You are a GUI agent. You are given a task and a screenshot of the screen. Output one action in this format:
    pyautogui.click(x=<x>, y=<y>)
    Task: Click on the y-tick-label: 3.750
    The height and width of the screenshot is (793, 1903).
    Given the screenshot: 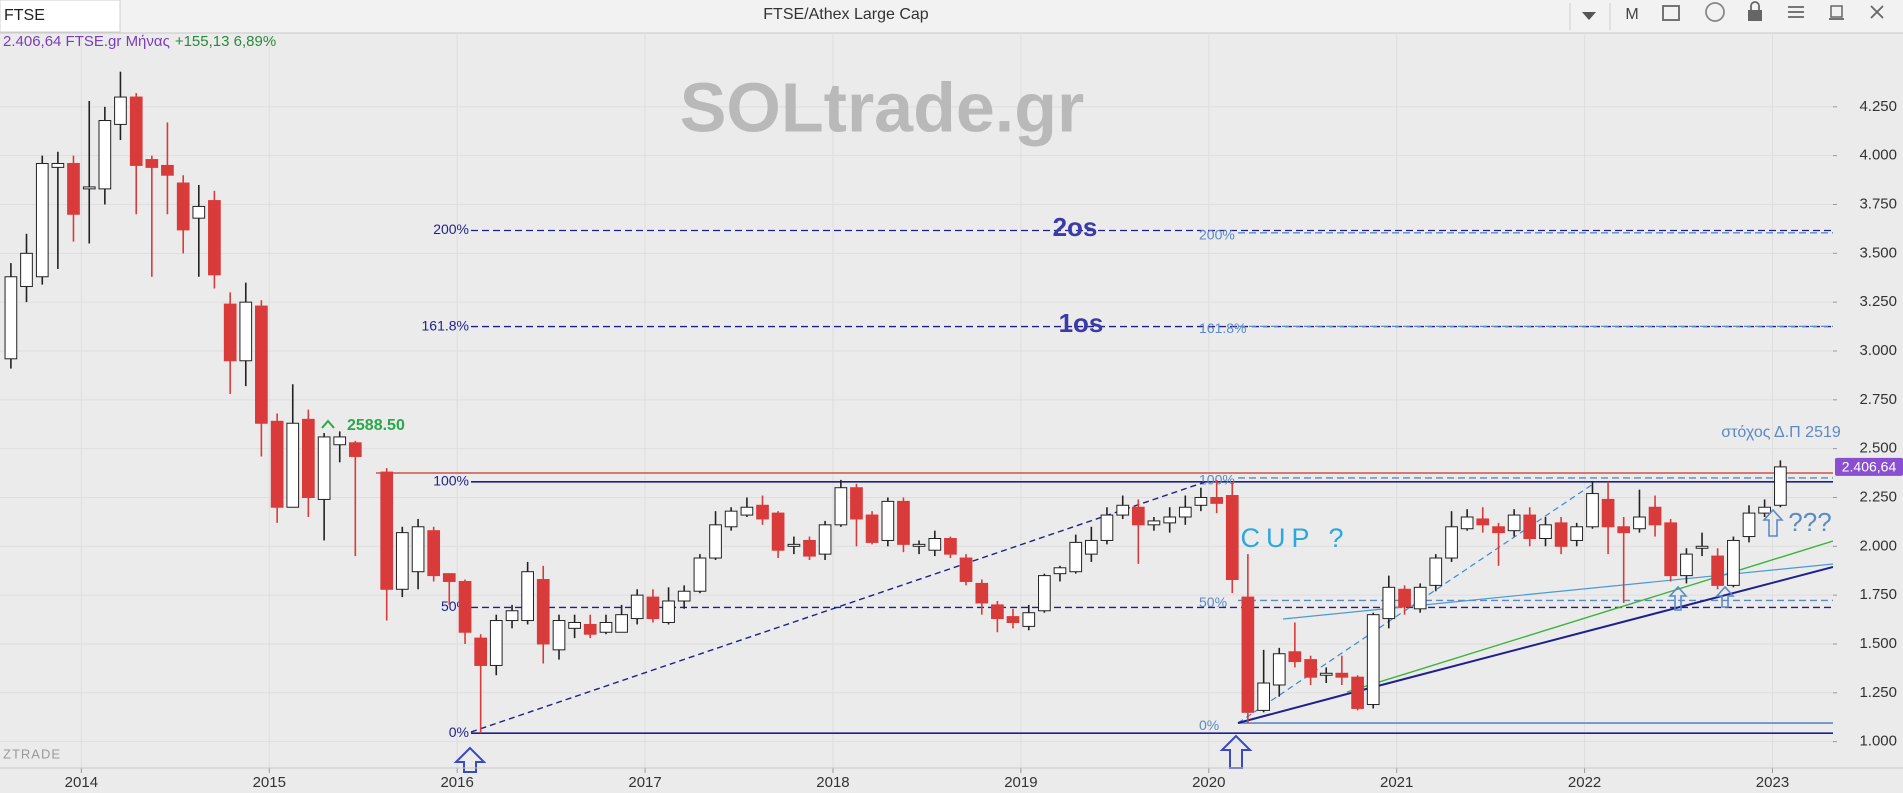 What is the action you would take?
    pyautogui.click(x=1878, y=203)
    